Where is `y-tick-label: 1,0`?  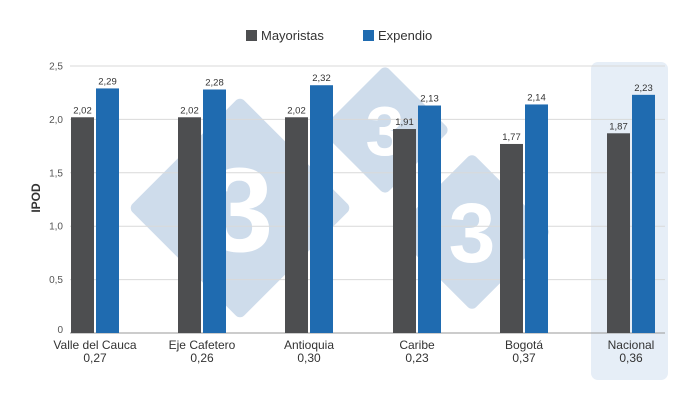
y-tick-label: 1,0 is located at coordinates (56, 227).